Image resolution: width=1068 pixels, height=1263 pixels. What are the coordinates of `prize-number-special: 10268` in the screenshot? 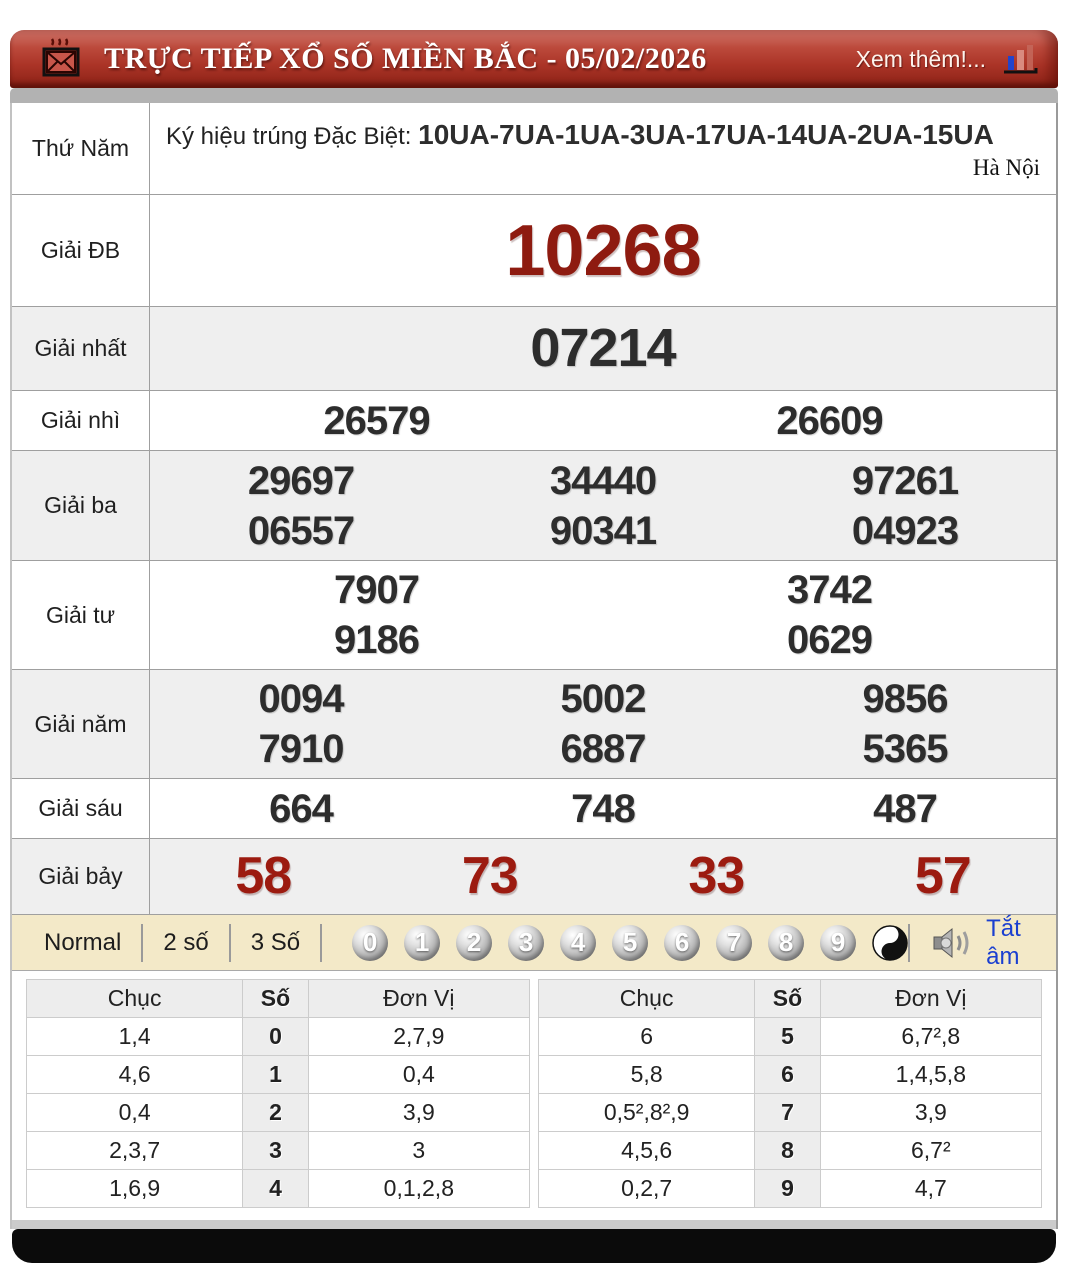 It's located at (603, 250).